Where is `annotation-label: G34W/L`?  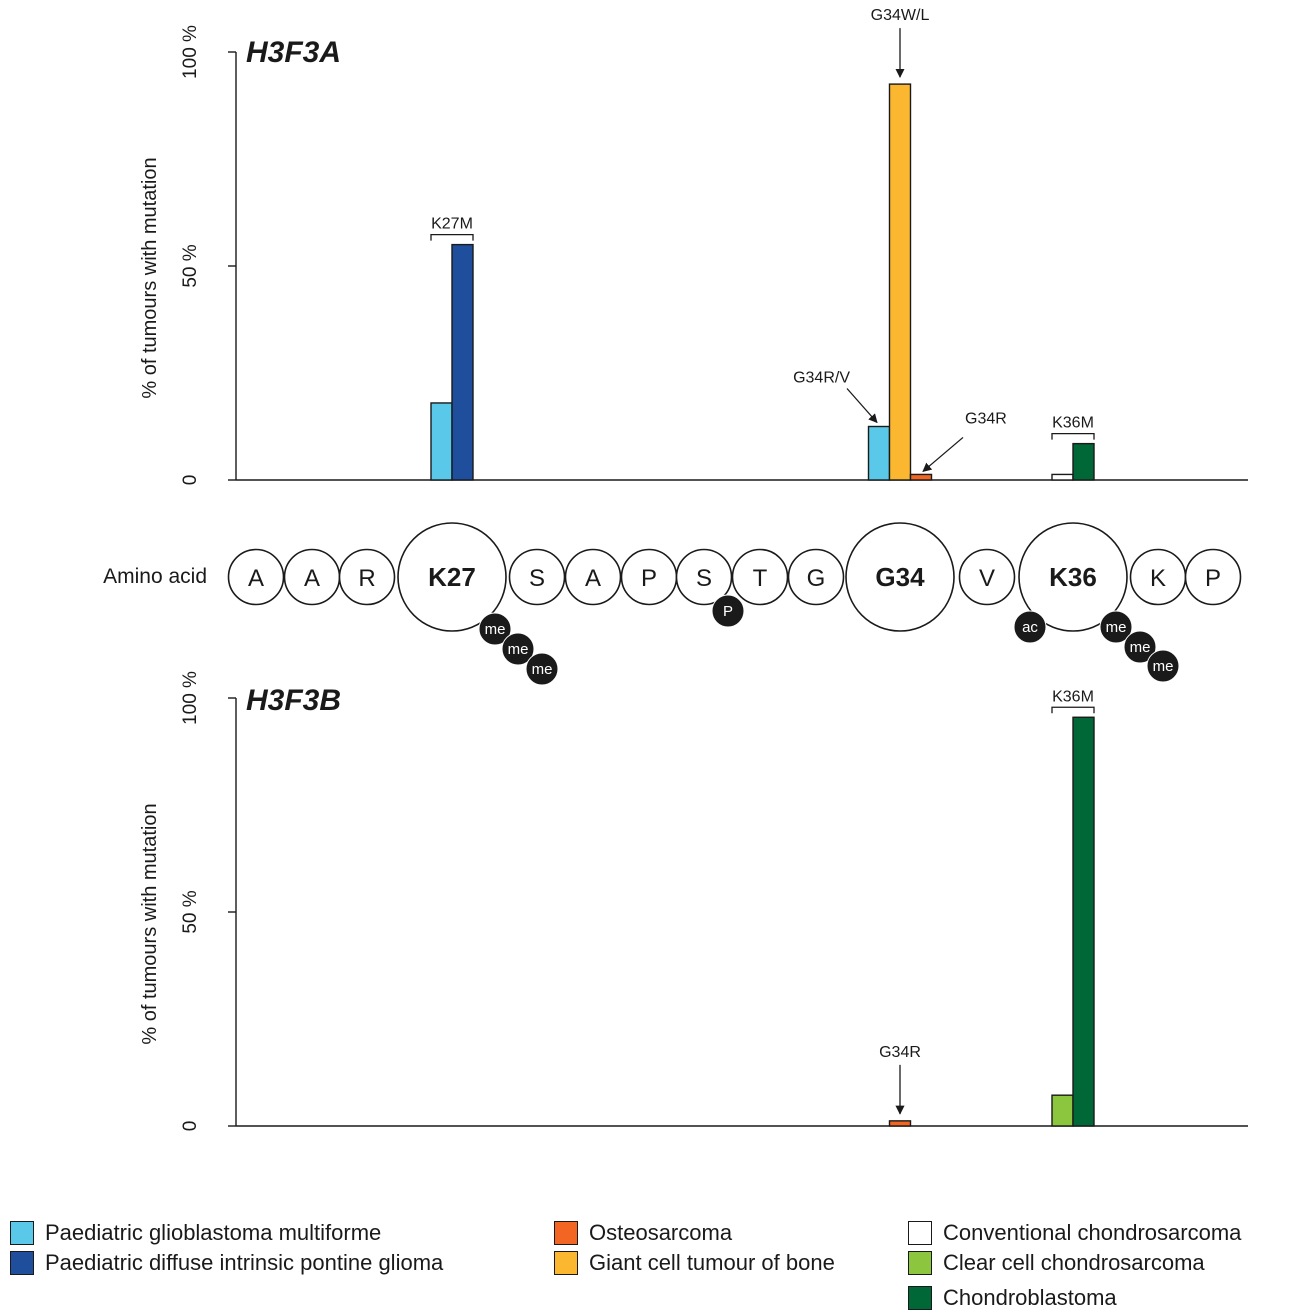 annotation-label: G34W/L is located at coordinates (900, 15).